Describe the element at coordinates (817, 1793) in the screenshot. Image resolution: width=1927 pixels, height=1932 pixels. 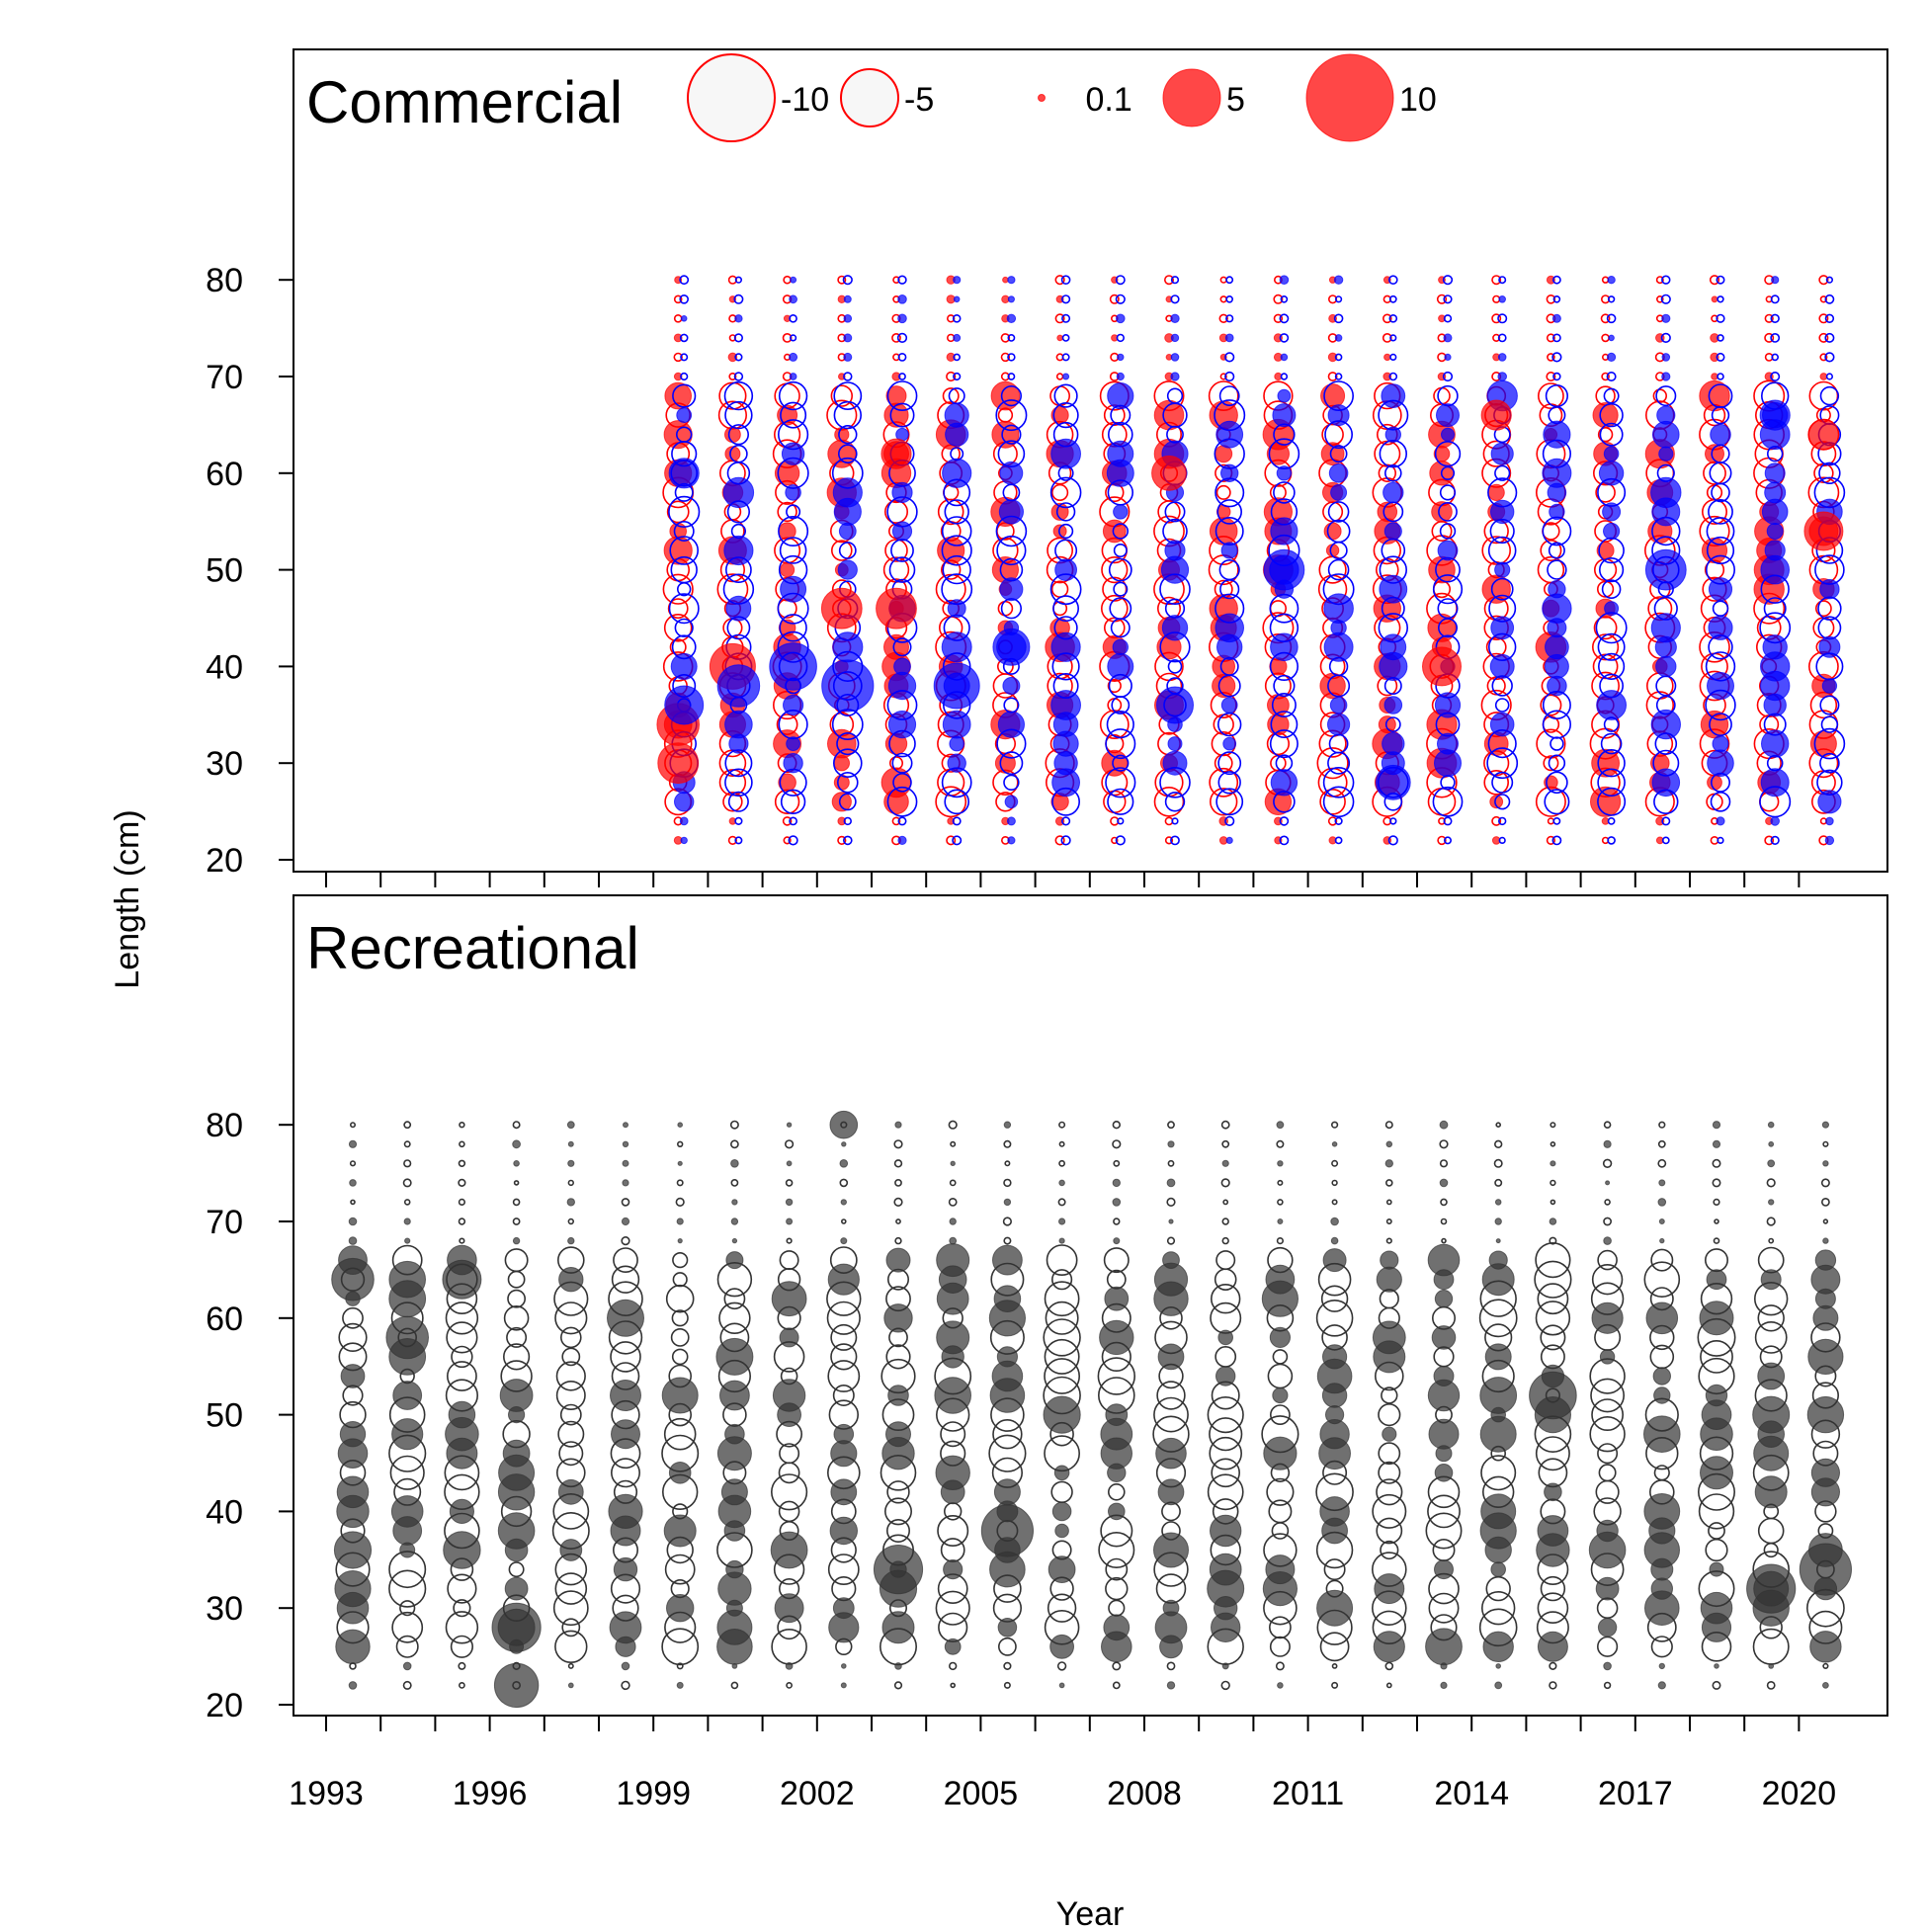
I see `x-tick-label: 2002` at that location.